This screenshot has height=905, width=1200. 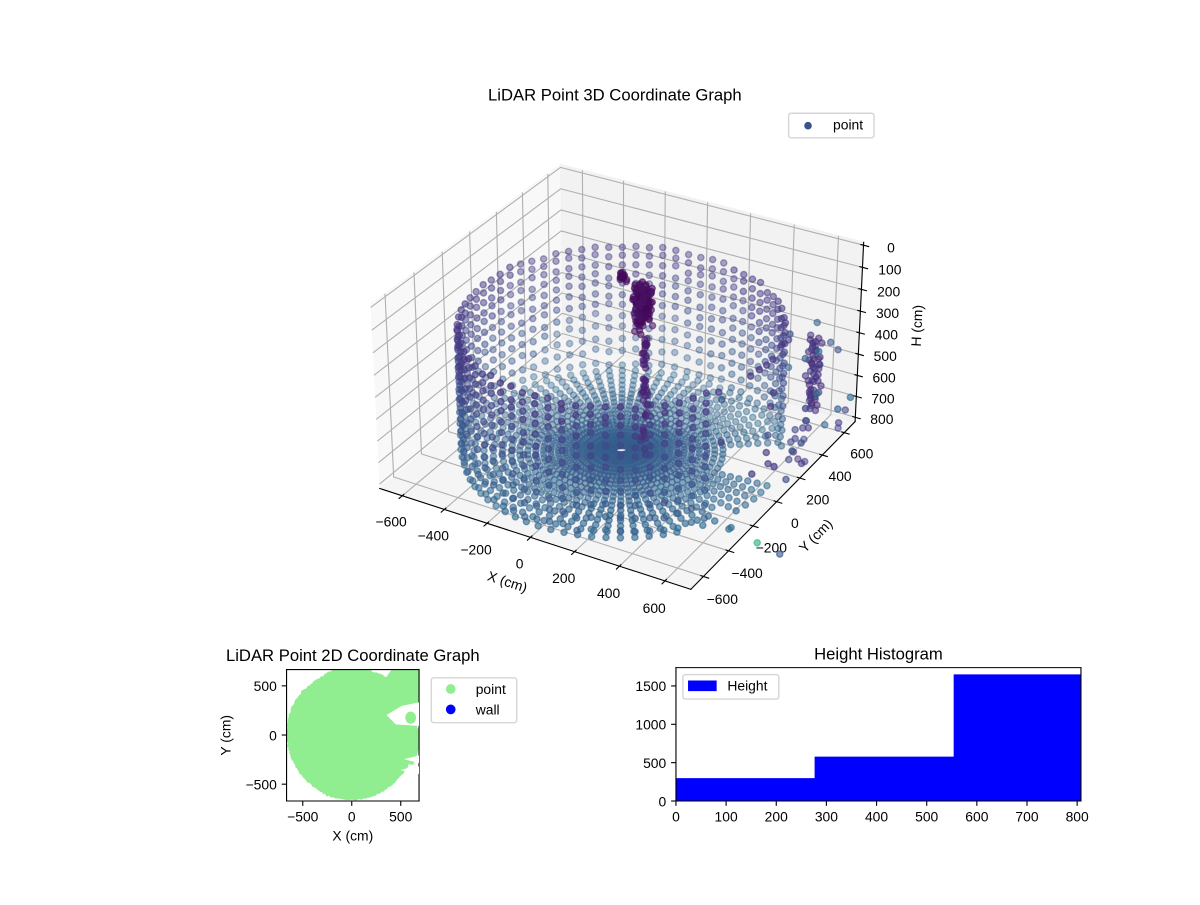 What do you see at coordinates (650, 686) in the screenshot?
I see `svg-text: 1500` at bounding box center [650, 686].